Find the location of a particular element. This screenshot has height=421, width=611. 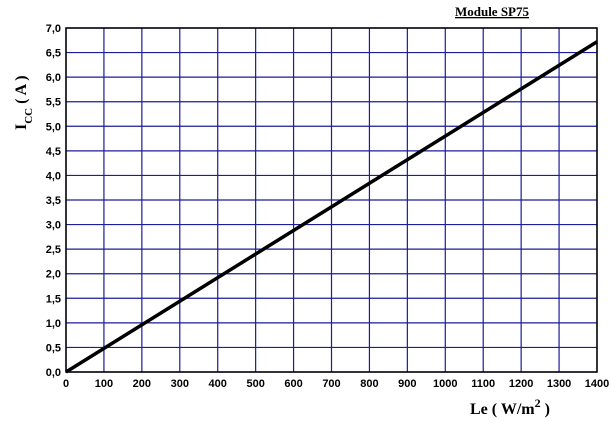

x-tick-label: 1400 is located at coordinates (597, 384).